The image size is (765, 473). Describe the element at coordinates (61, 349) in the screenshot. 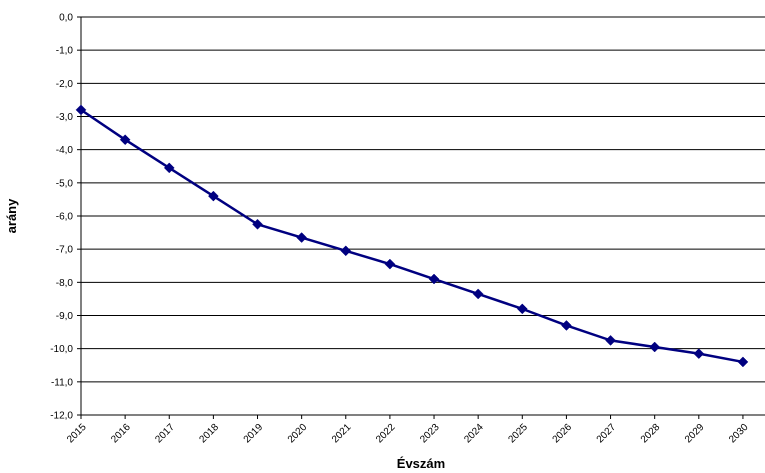

I see `y-tick-label: -10,0` at that location.